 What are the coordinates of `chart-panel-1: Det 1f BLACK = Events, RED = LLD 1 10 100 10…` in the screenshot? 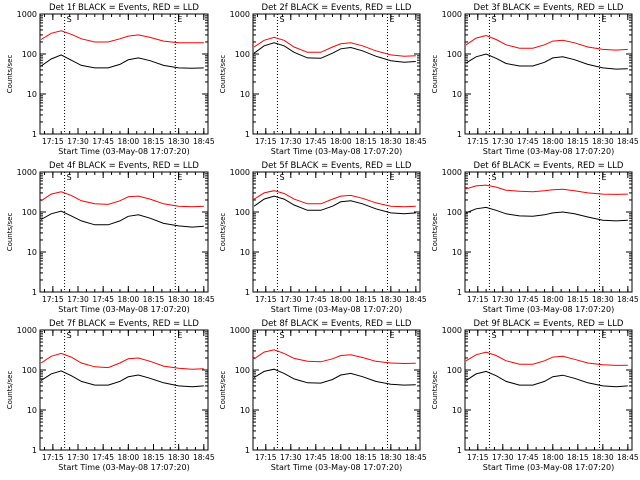 It's located at (110, 79).